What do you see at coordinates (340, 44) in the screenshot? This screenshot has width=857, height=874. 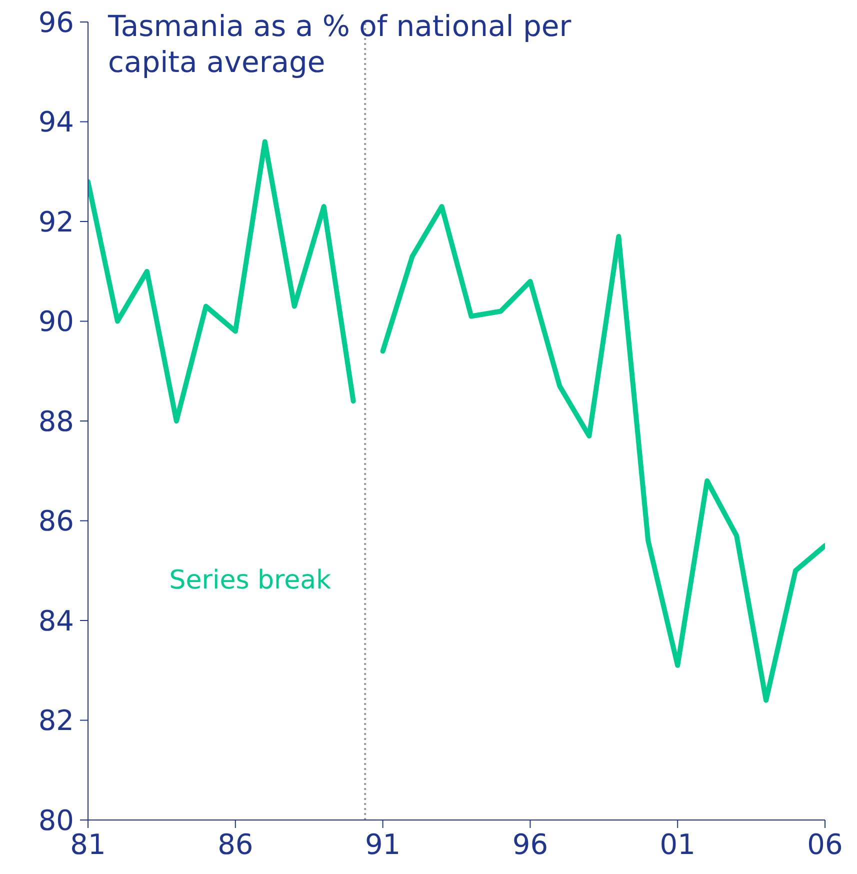 I see `chart-title: Tasmania as a % of national per capita average` at bounding box center [340, 44].